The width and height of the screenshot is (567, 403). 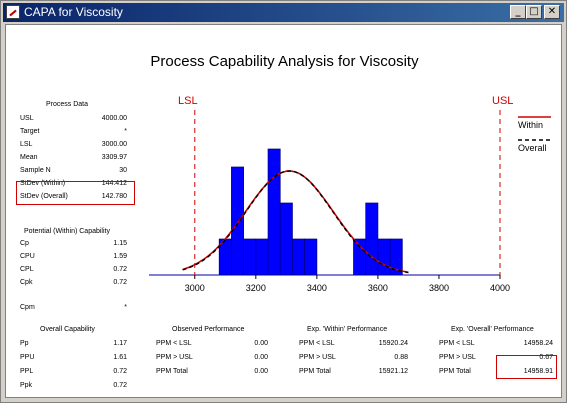 What do you see at coordinates (26, 282) in the screenshot?
I see `potential-capability-label: Cpk` at bounding box center [26, 282].